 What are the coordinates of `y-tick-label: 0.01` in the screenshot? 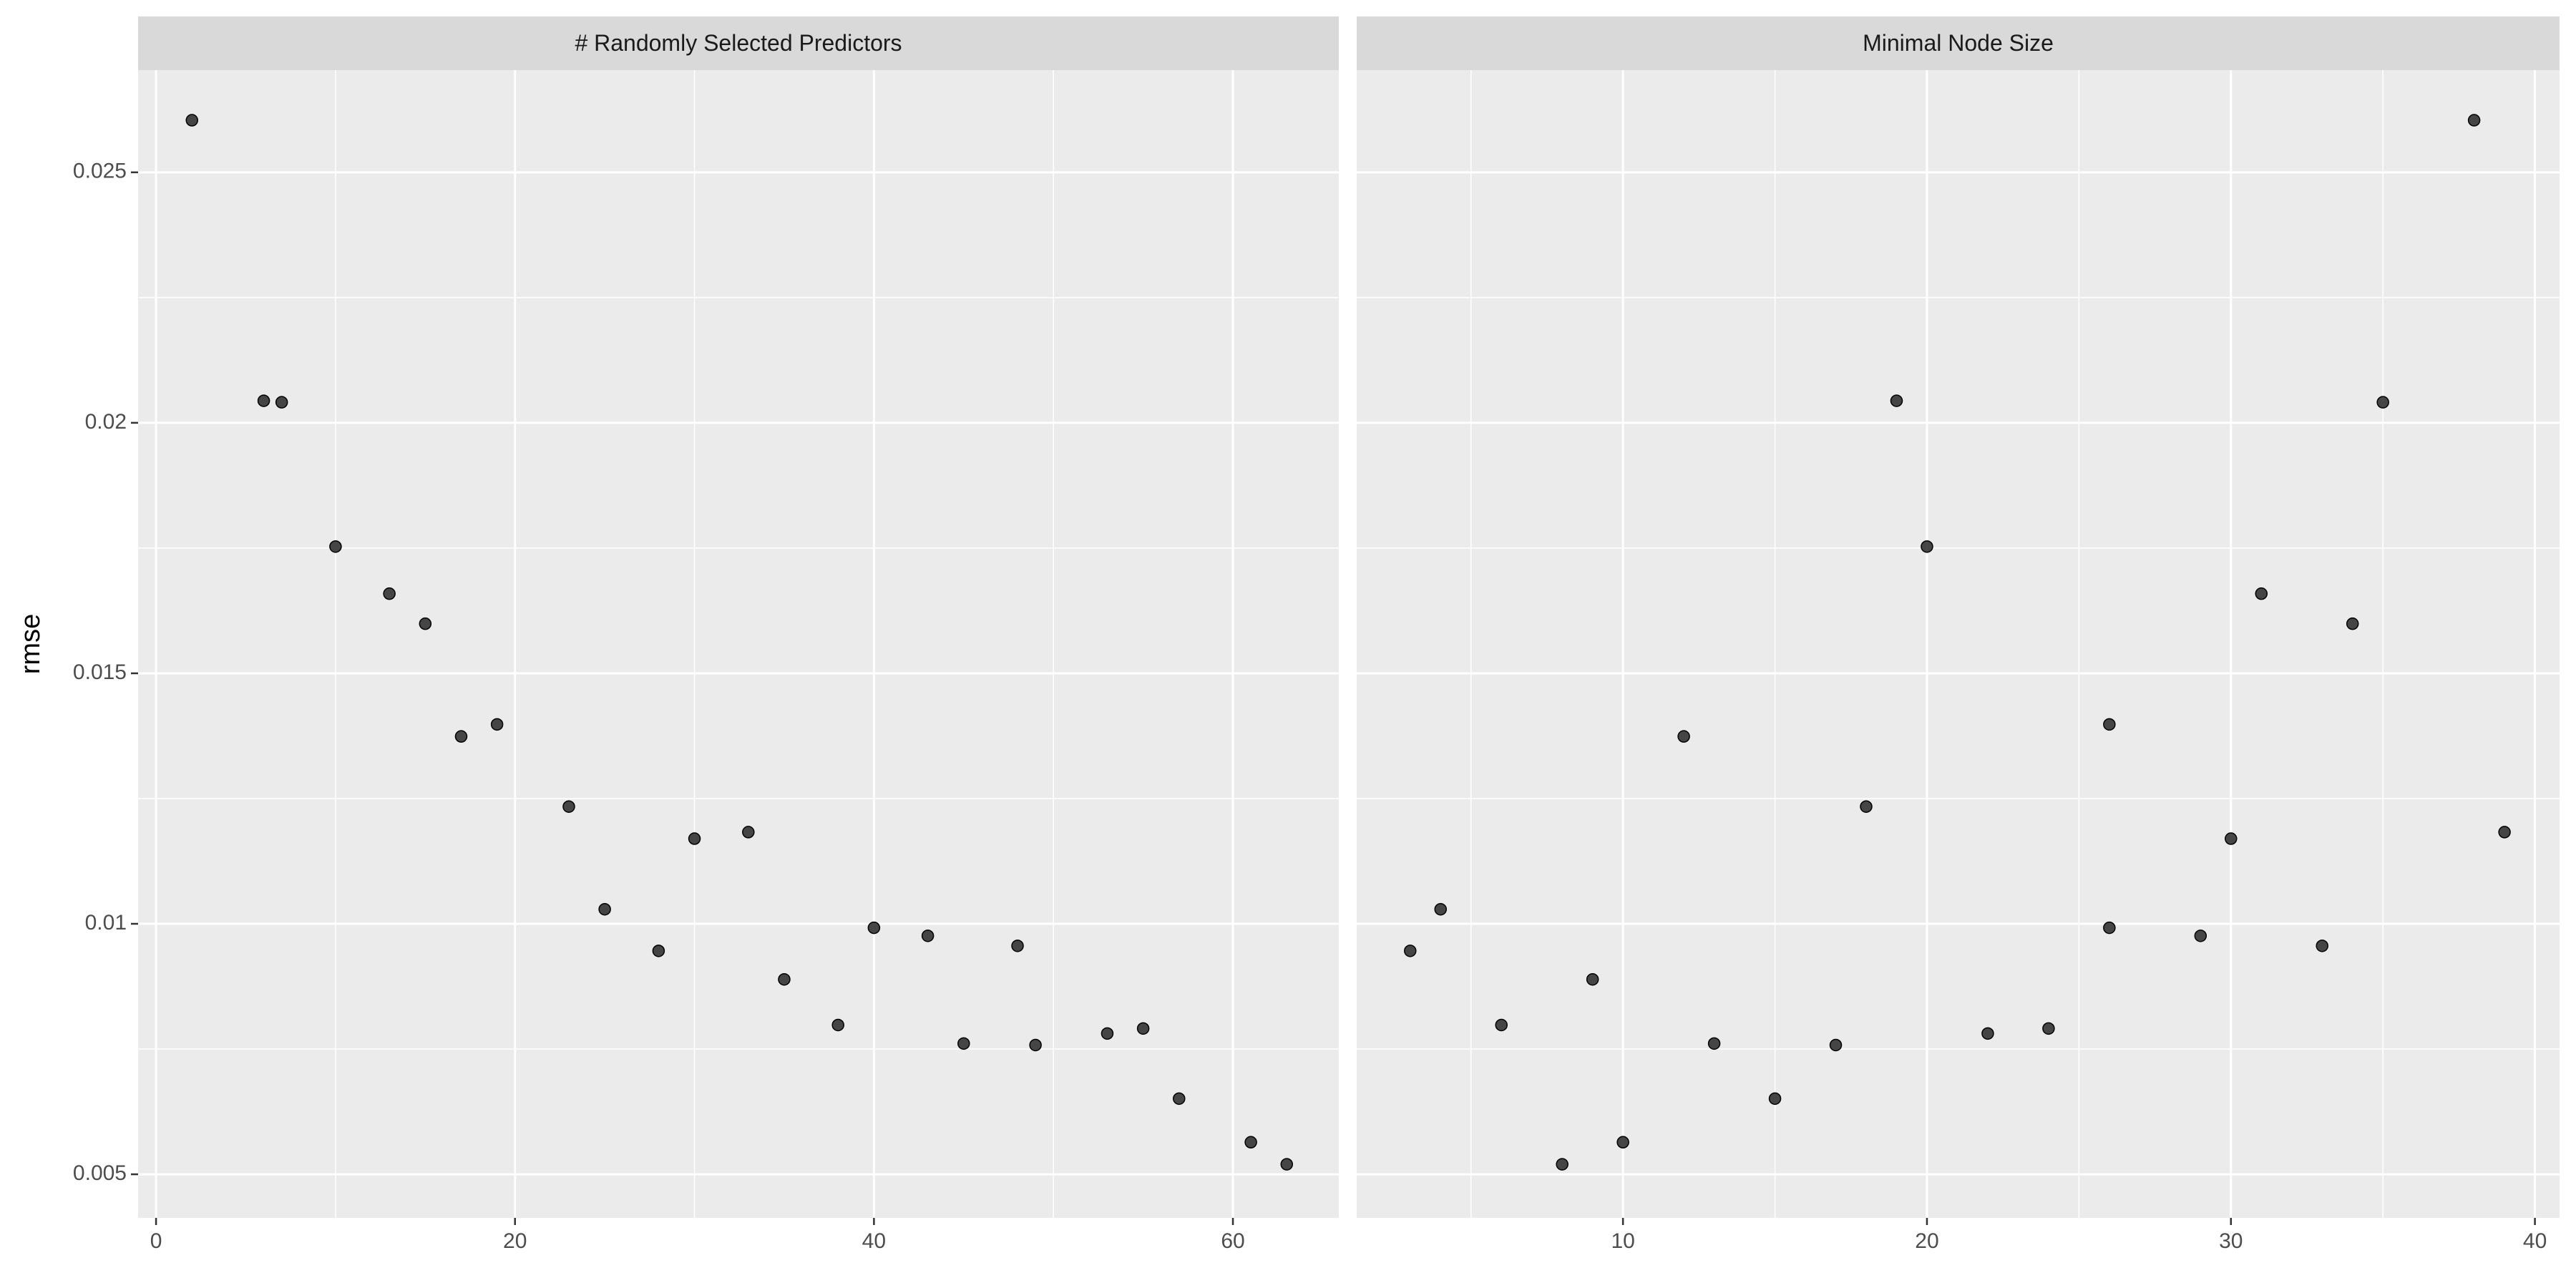 It's located at (106, 923).